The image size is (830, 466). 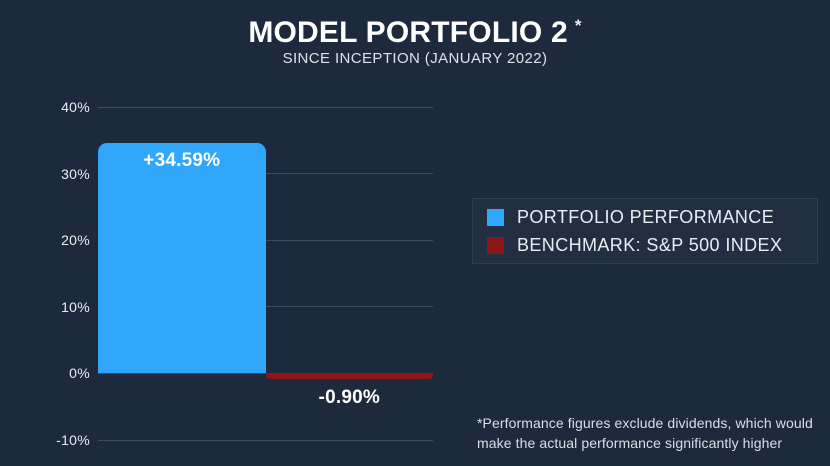 What do you see at coordinates (182, 161) in the screenshot?
I see `bar-value-label-portfolio-performance: +34.59%` at bounding box center [182, 161].